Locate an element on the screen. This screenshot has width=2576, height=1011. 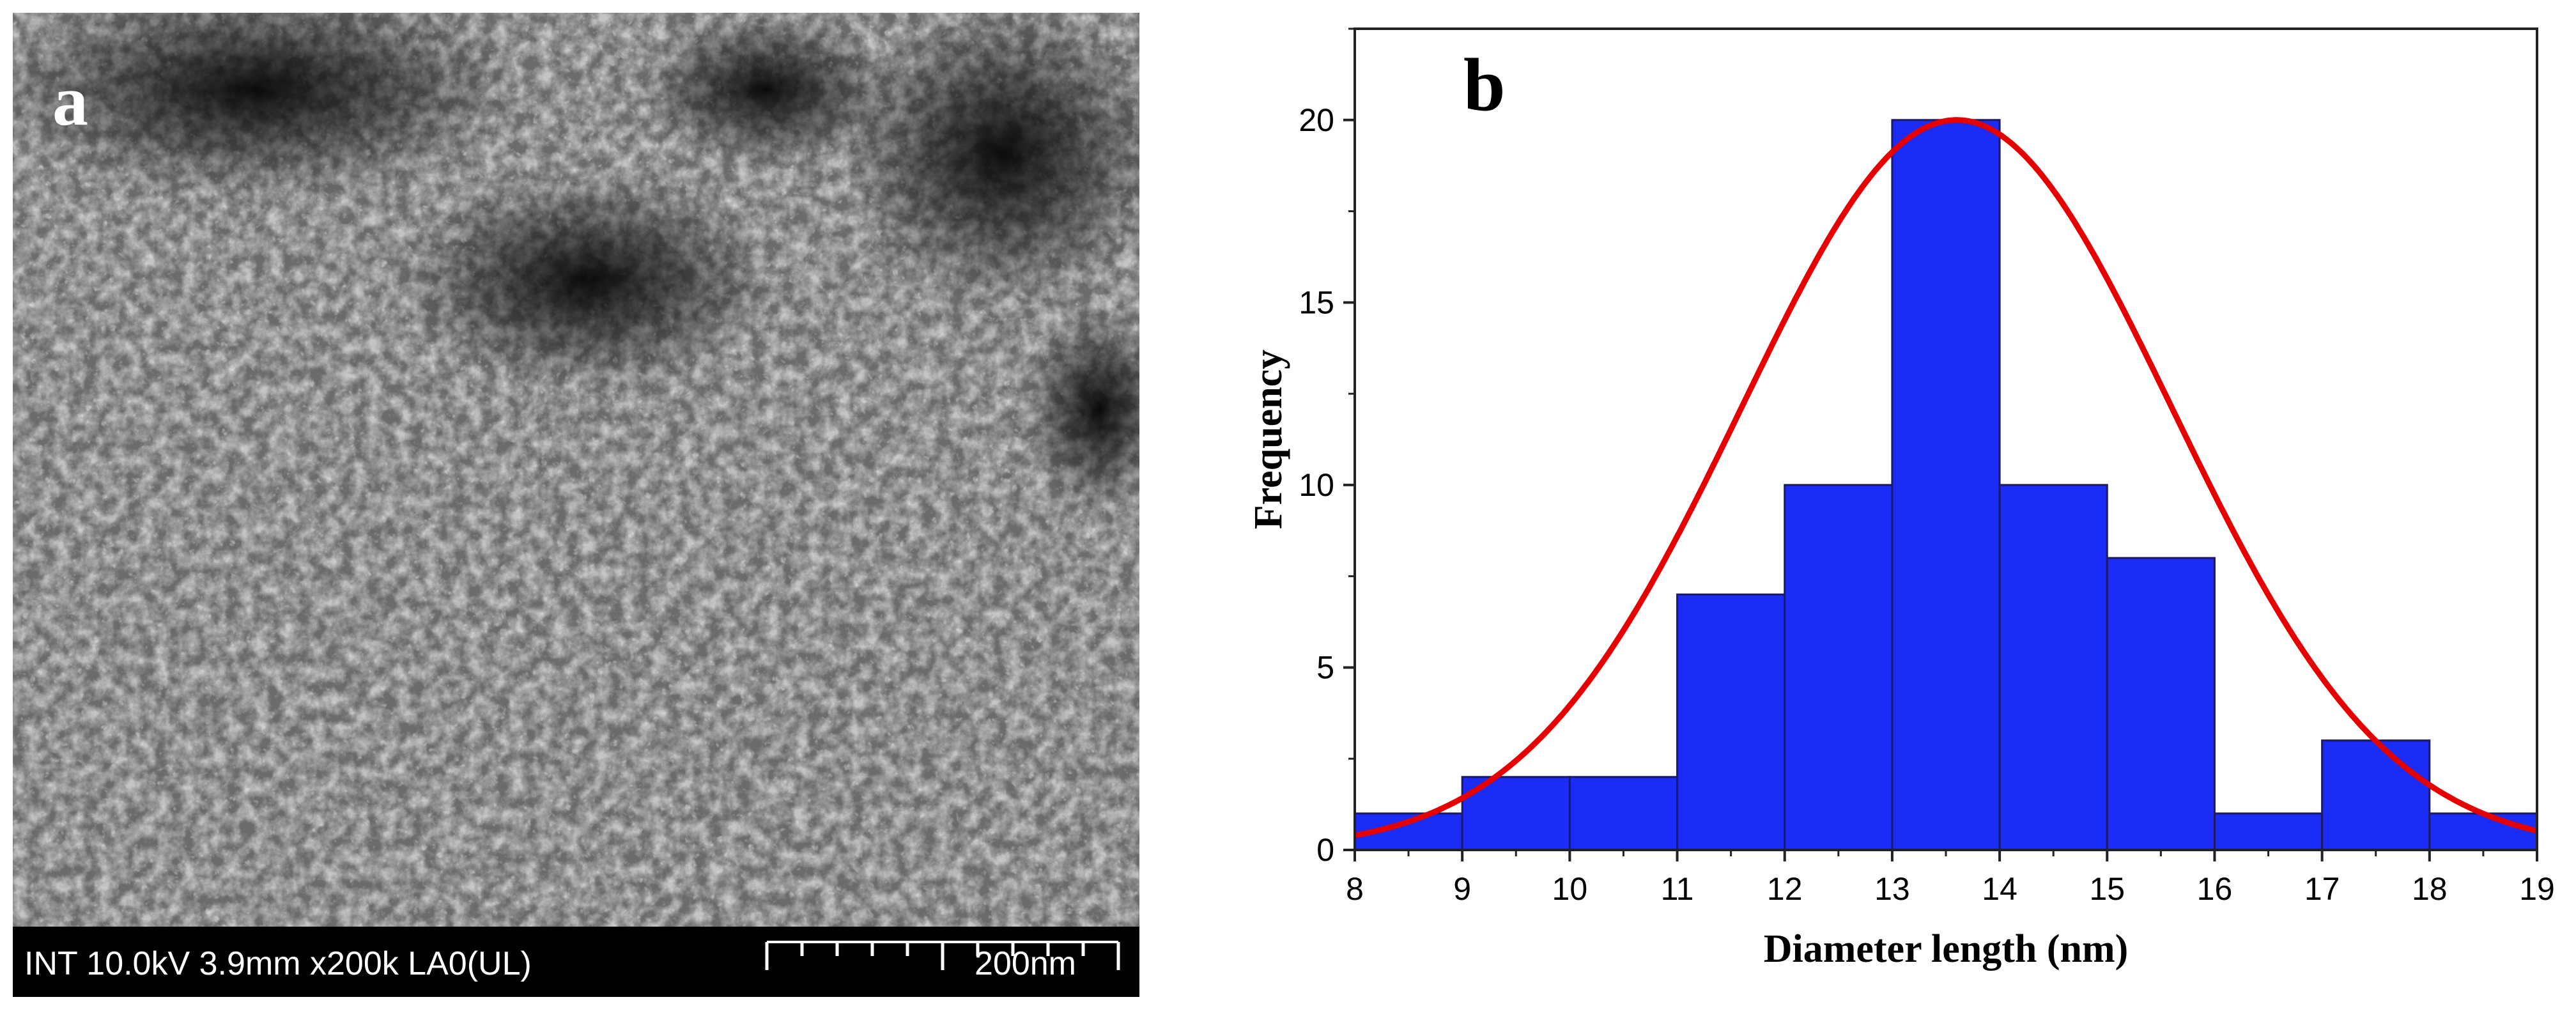
x-tick-label: 15 is located at coordinates (2107, 889).